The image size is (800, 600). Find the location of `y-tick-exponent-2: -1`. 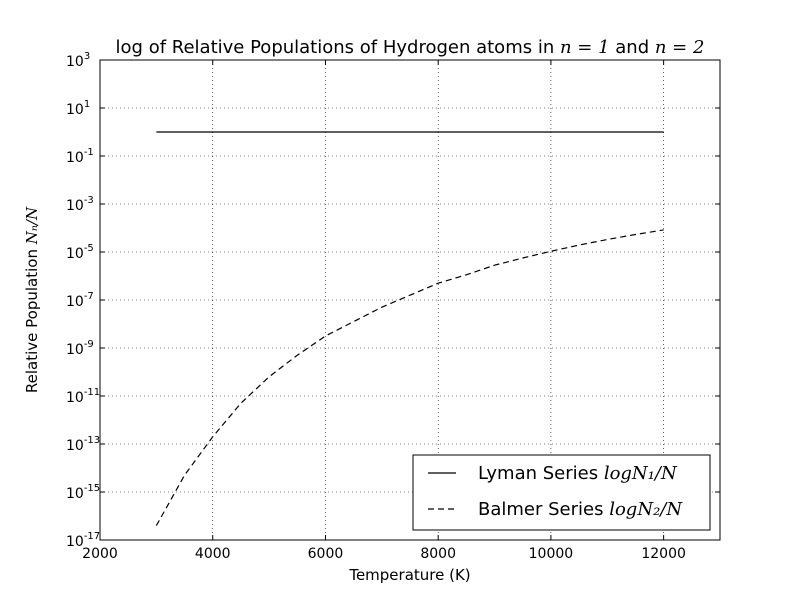

y-tick-exponent-2: -1 is located at coordinates (89, 152).